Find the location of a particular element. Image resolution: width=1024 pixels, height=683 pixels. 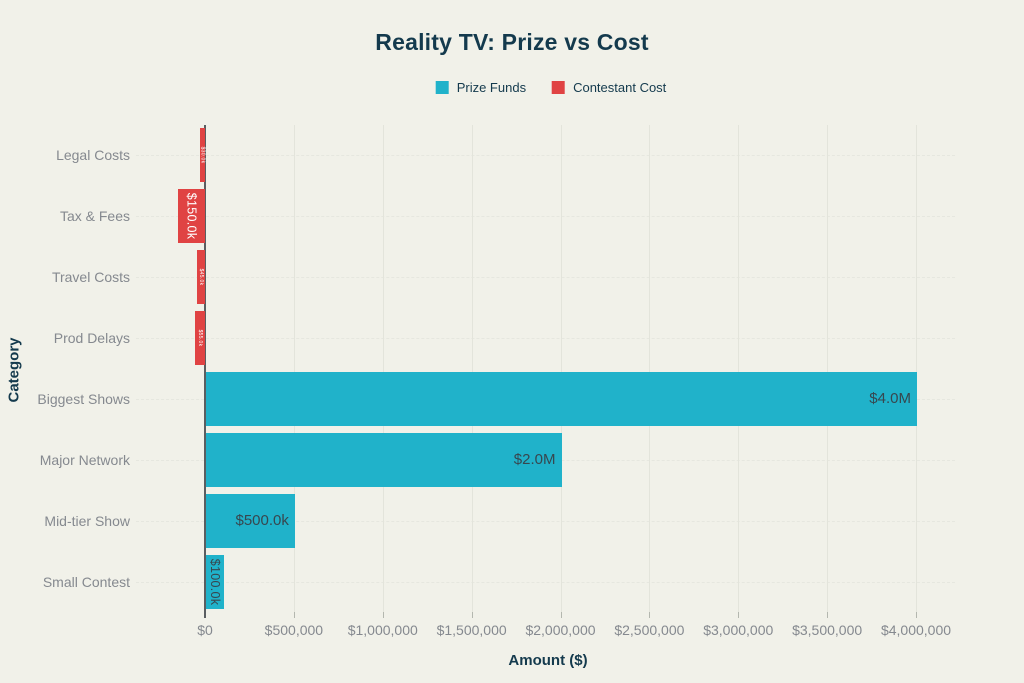

legend-label: Contestant Cost is located at coordinates (620, 87).